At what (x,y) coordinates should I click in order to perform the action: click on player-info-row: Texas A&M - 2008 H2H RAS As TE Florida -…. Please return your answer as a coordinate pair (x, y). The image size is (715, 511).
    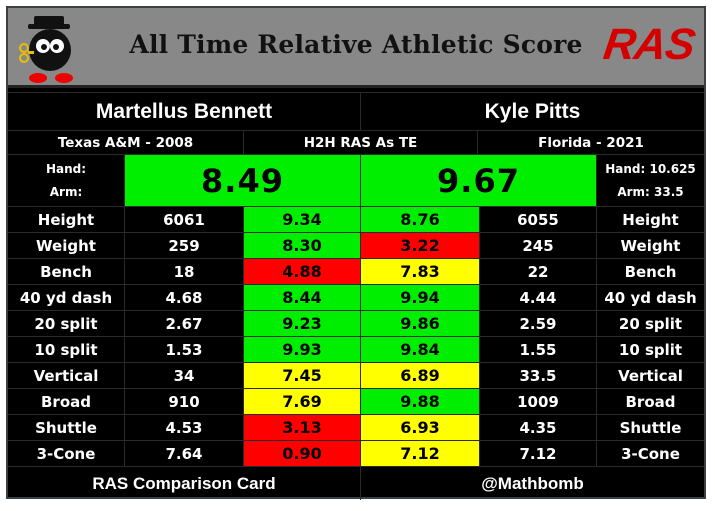
    Looking at the image, I should click on (356, 142).